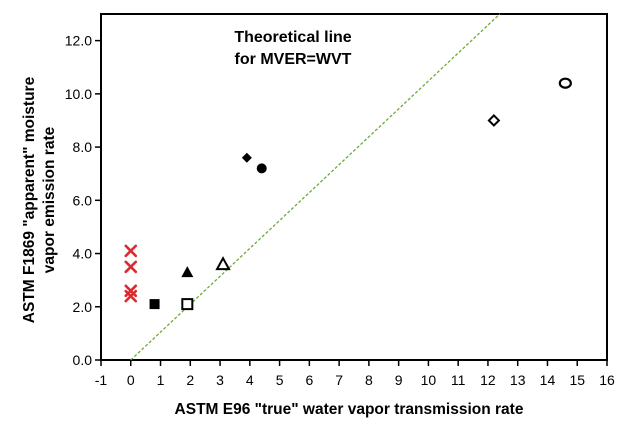 Image resolution: width=624 pixels, height=424 pixels. What do you see at coordinates (309, 380) in the screenshot?
I see `x-tick-label: 6` at bounding box center [309, 380].